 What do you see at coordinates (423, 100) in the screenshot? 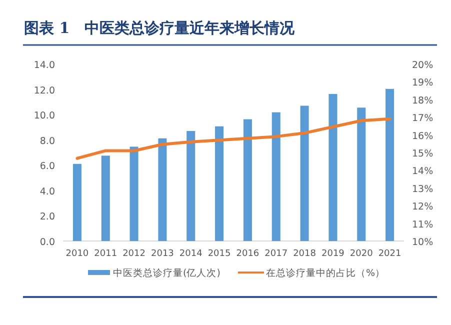
I see `y2-tick-label: 18%` at bounding box center [423, 100].